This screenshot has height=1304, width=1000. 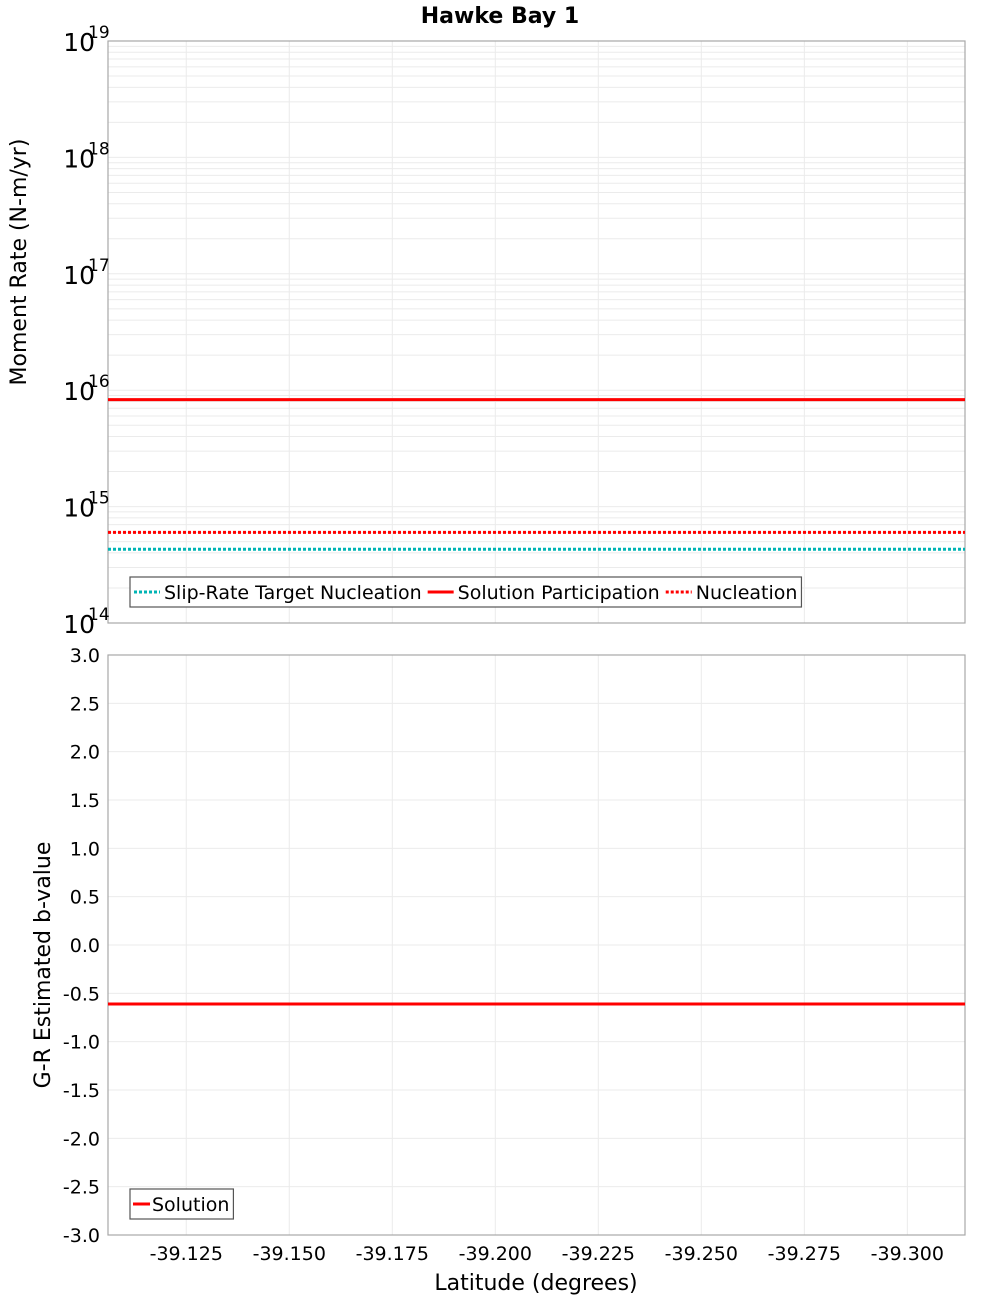 What do you see at coordinates (598, 1254) in the screenshot?
I see `x-tick-label: -39.225` at bounding box center [598, 1254].